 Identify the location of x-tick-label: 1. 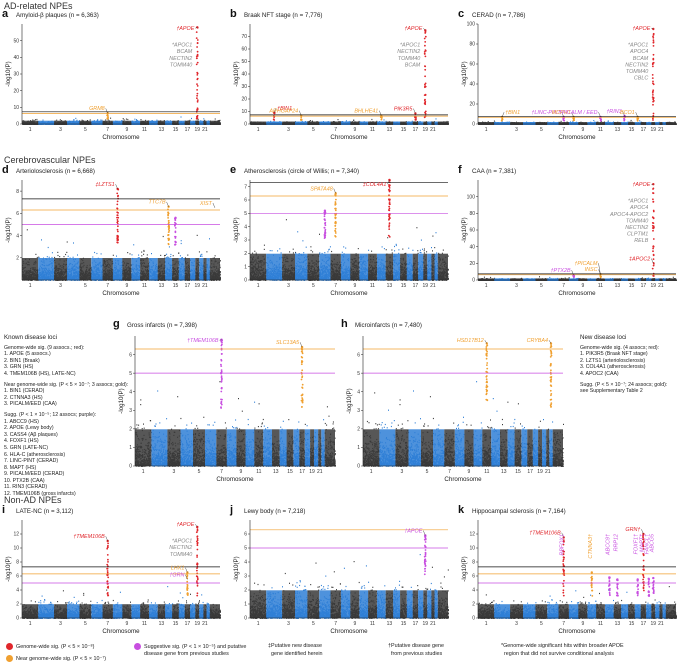
(30, 130).